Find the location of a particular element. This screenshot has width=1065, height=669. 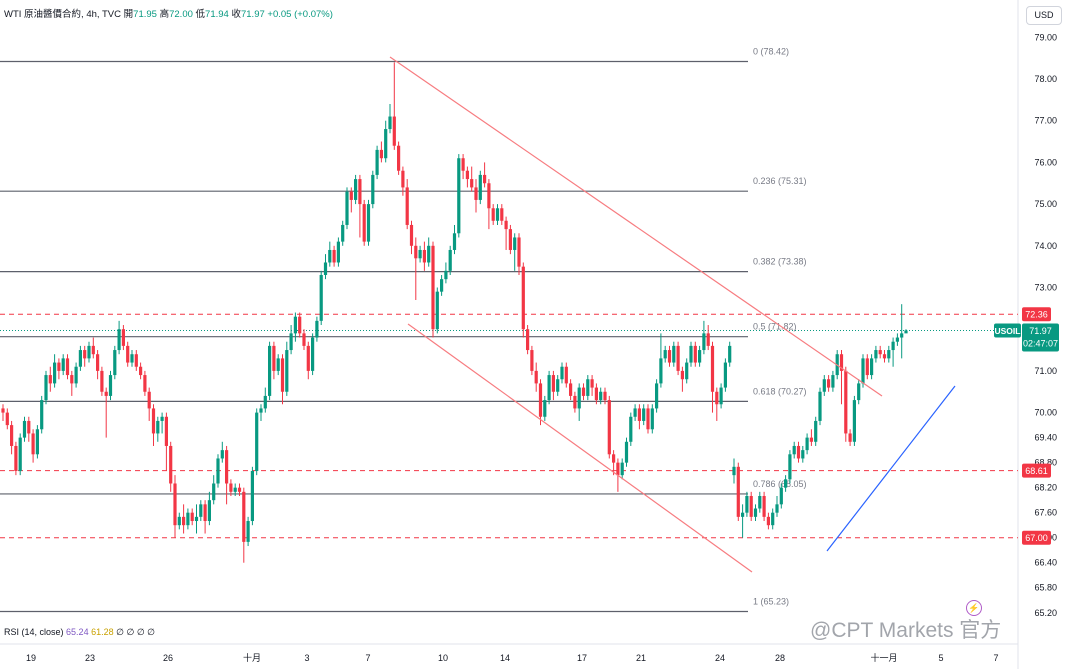

price-line-tag is located at coordinates (1036, 537).